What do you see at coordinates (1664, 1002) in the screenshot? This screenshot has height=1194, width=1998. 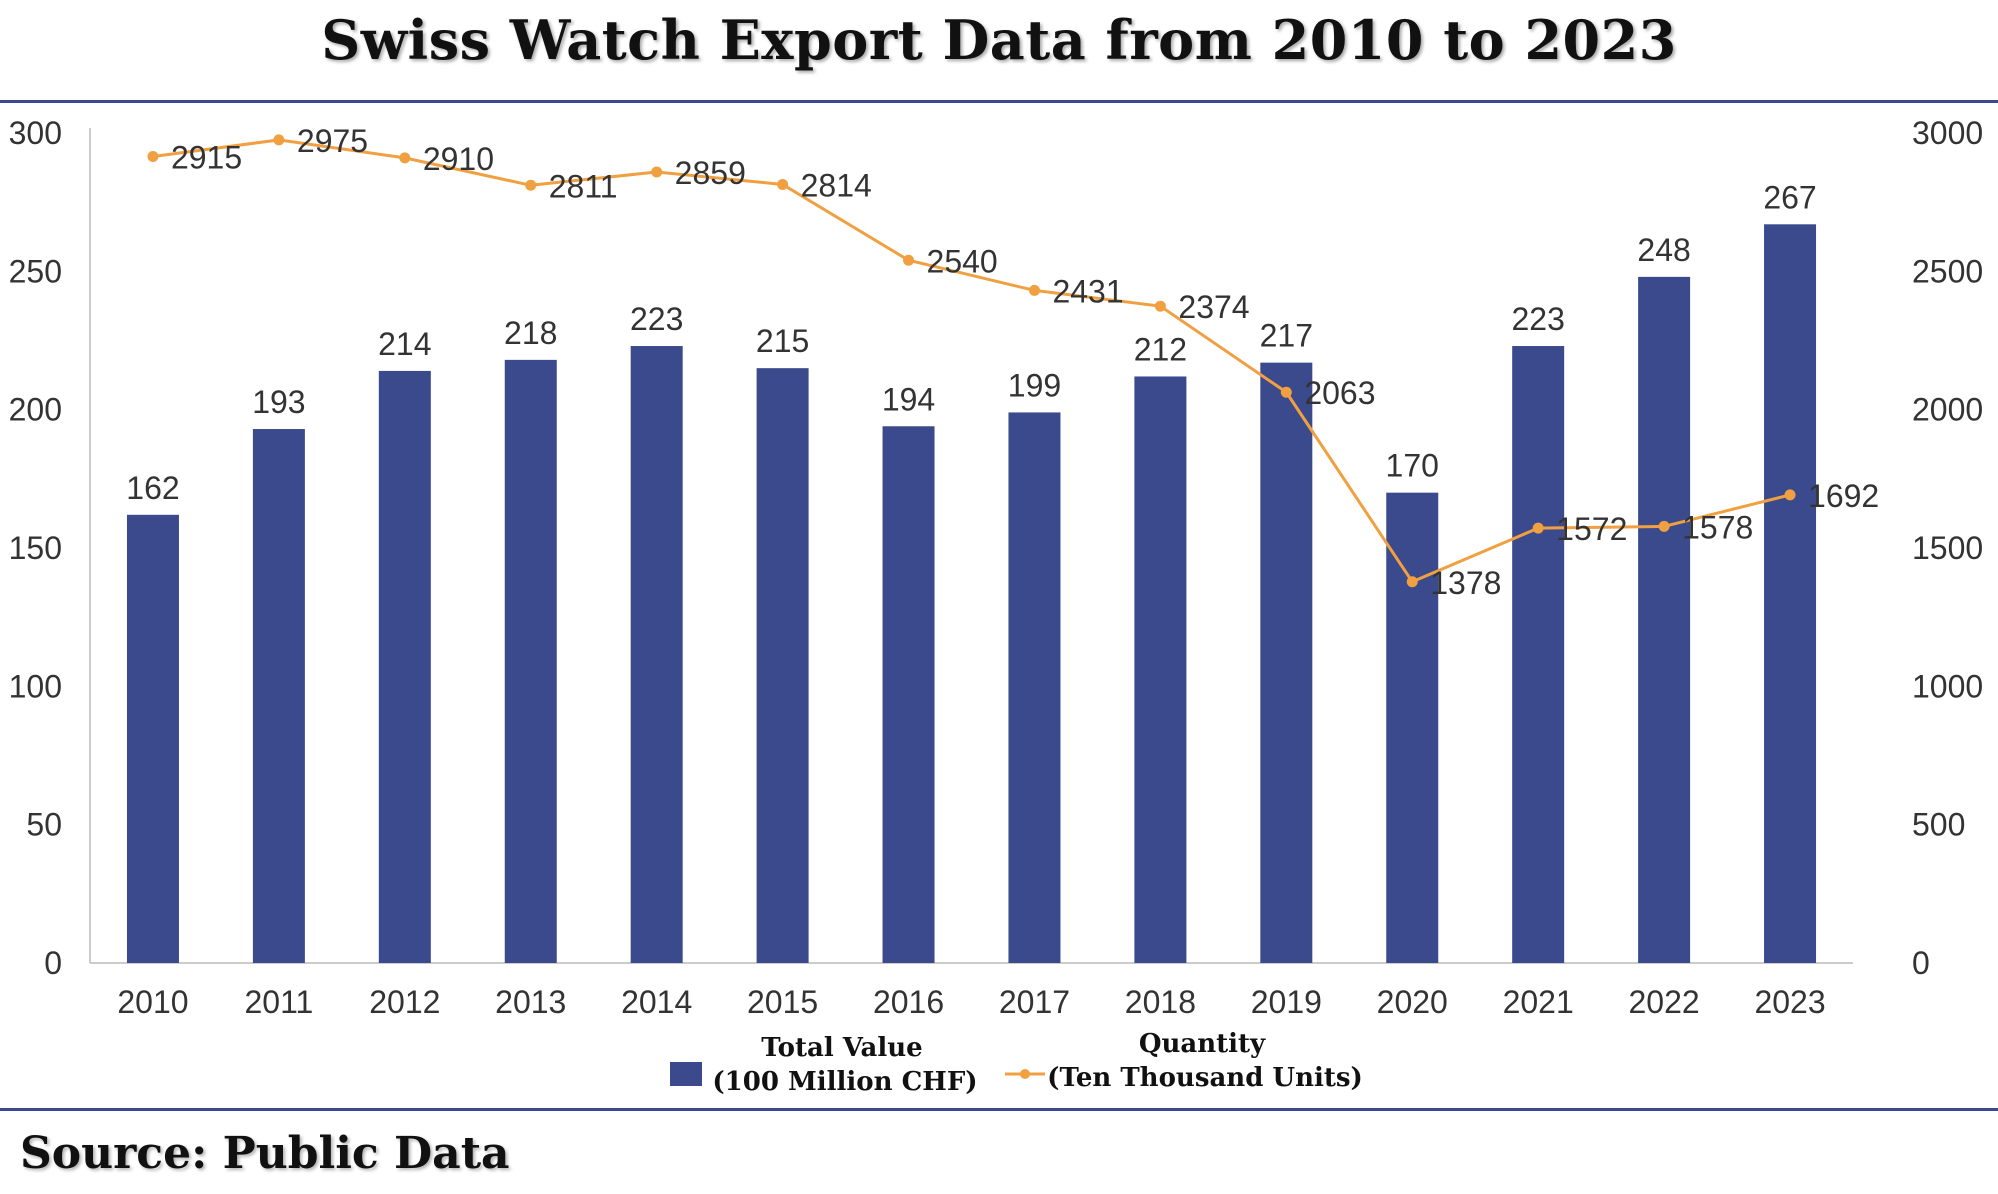 I see `x-tick-label: 2022` at bounding box center [1664, 1002].